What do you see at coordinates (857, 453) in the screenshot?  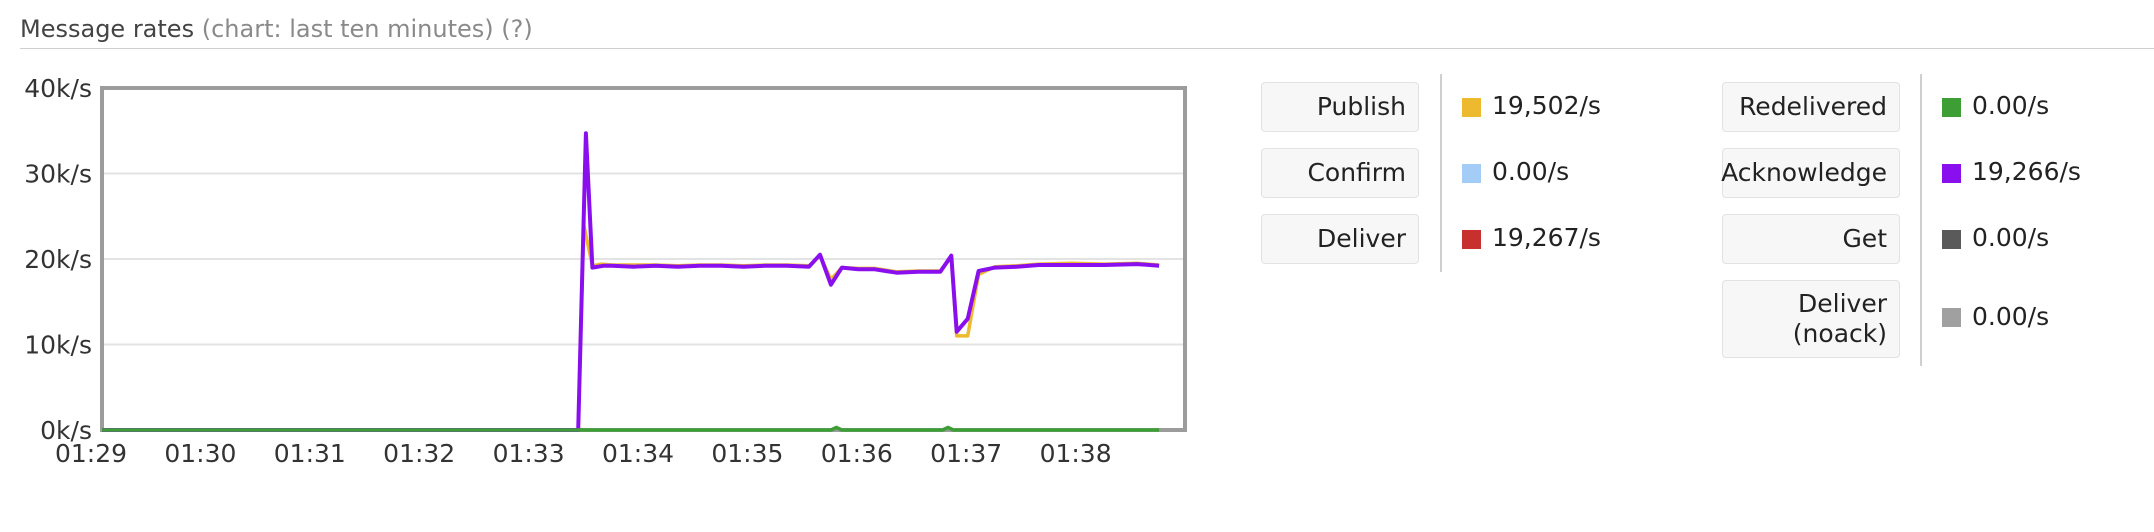 I see `x-tick-label: 01:36` at bounding box center [857, 453].